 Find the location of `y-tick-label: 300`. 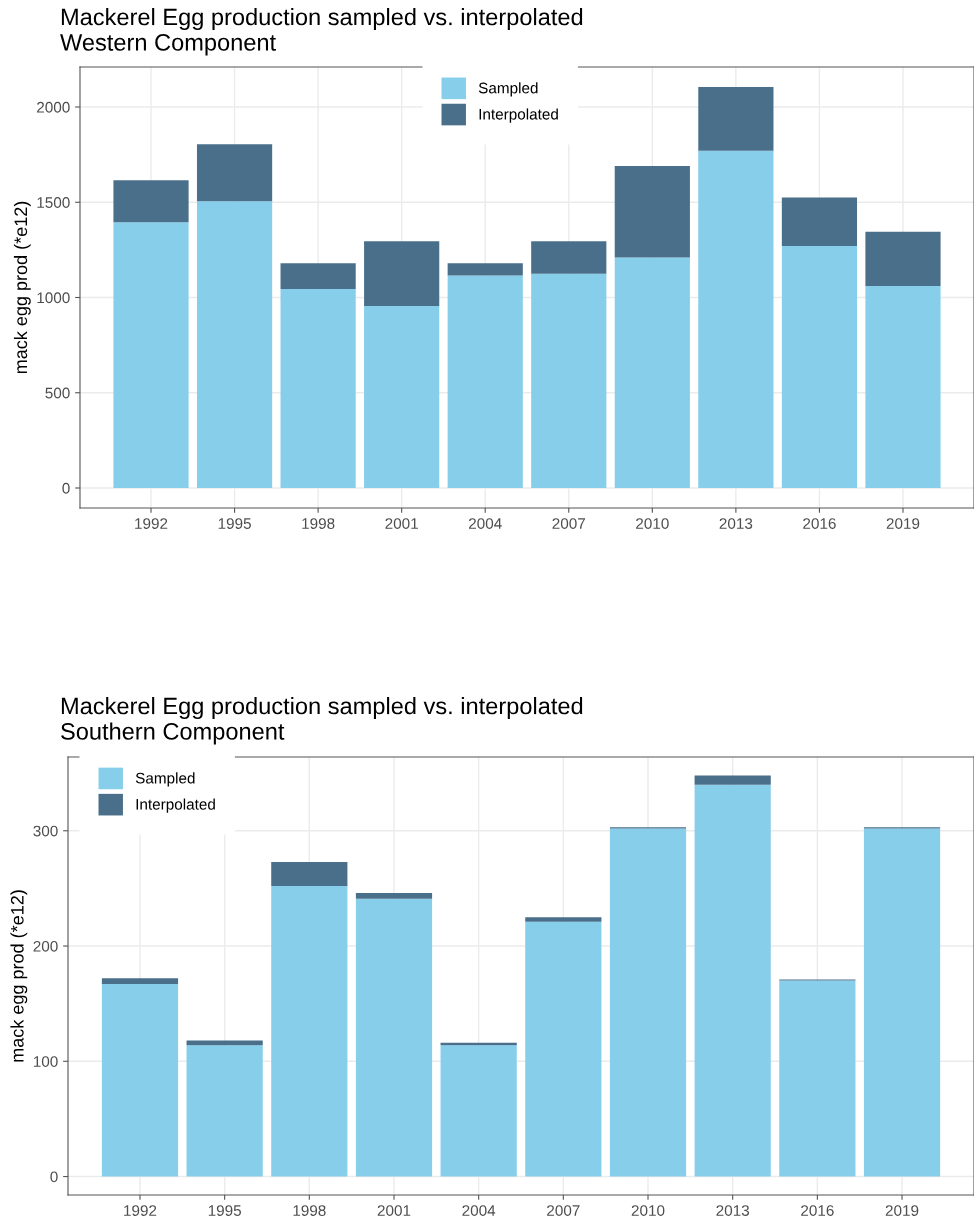

y-tick-label: 300 is located at coordinates (45, 831).